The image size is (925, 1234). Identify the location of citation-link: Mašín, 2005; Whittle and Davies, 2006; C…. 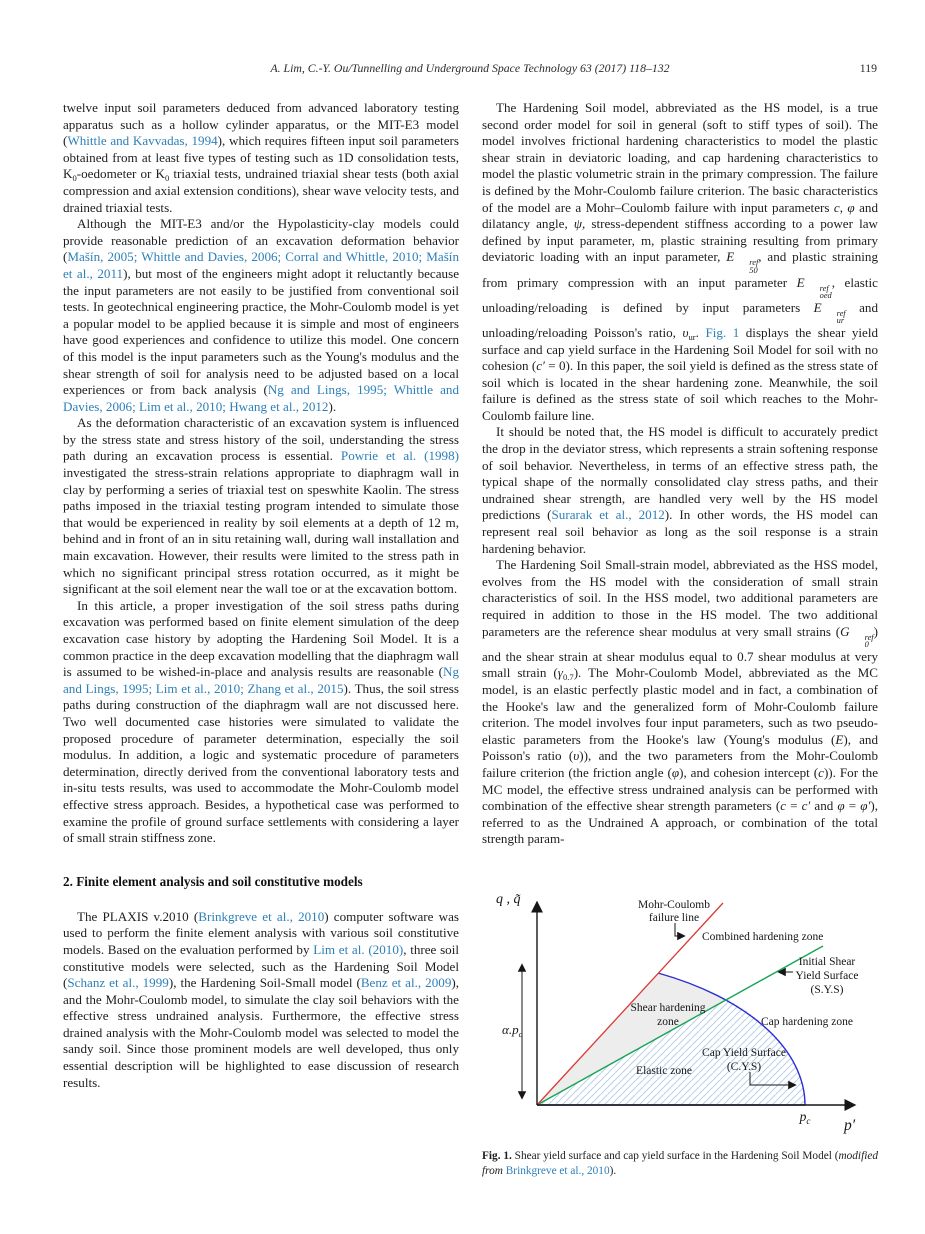
(261, 265).